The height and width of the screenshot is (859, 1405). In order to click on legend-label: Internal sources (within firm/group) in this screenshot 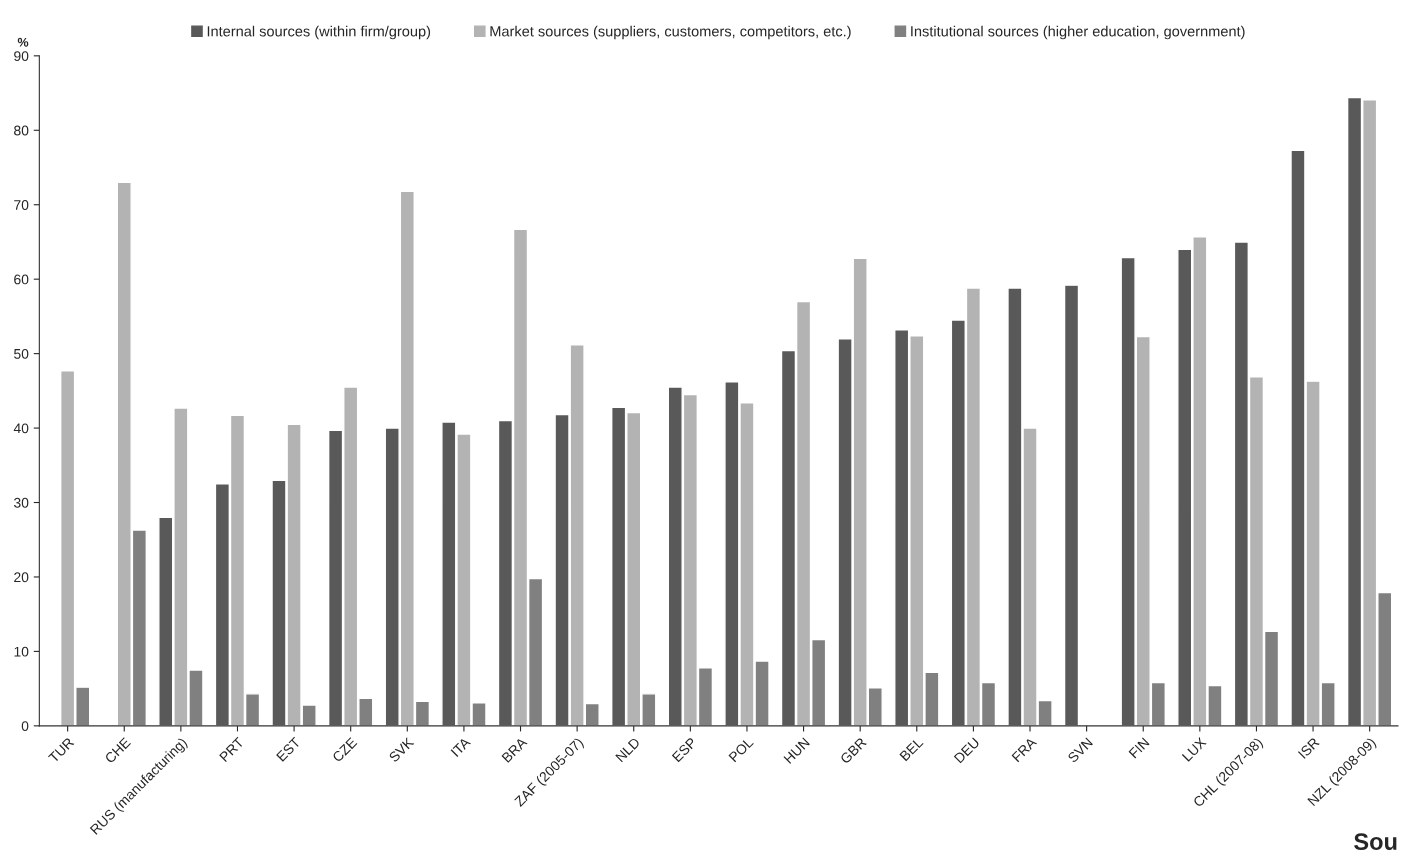, I will do `click(319, 32)`.